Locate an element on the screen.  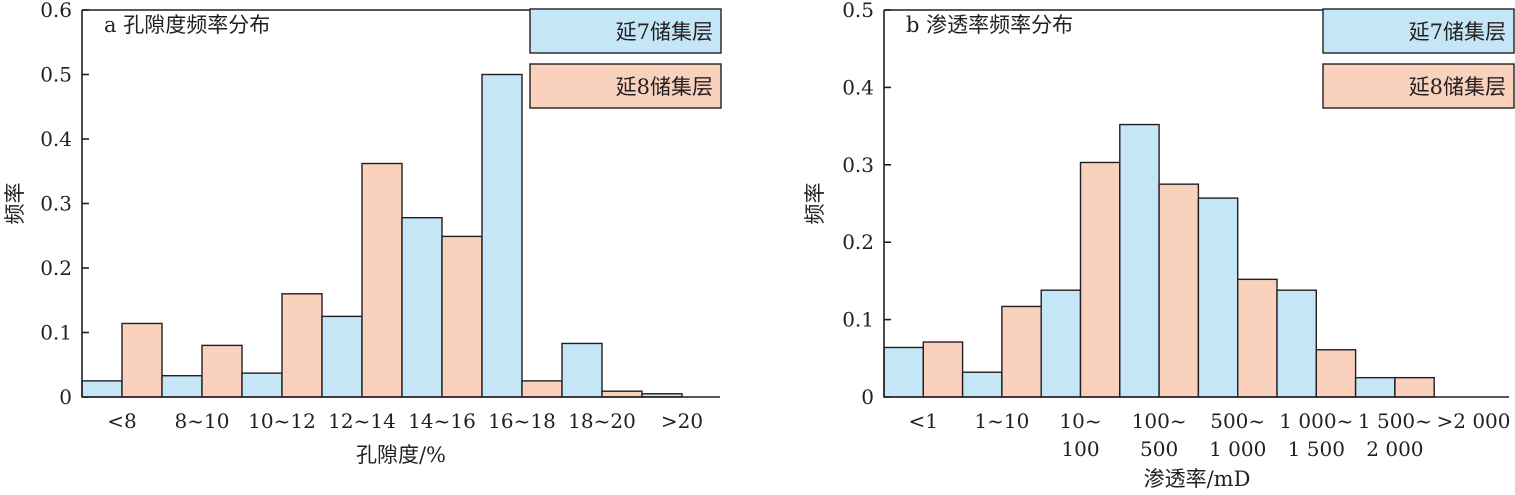
x-tick-label: 1 000~ is located at coordinates (1316, 421).